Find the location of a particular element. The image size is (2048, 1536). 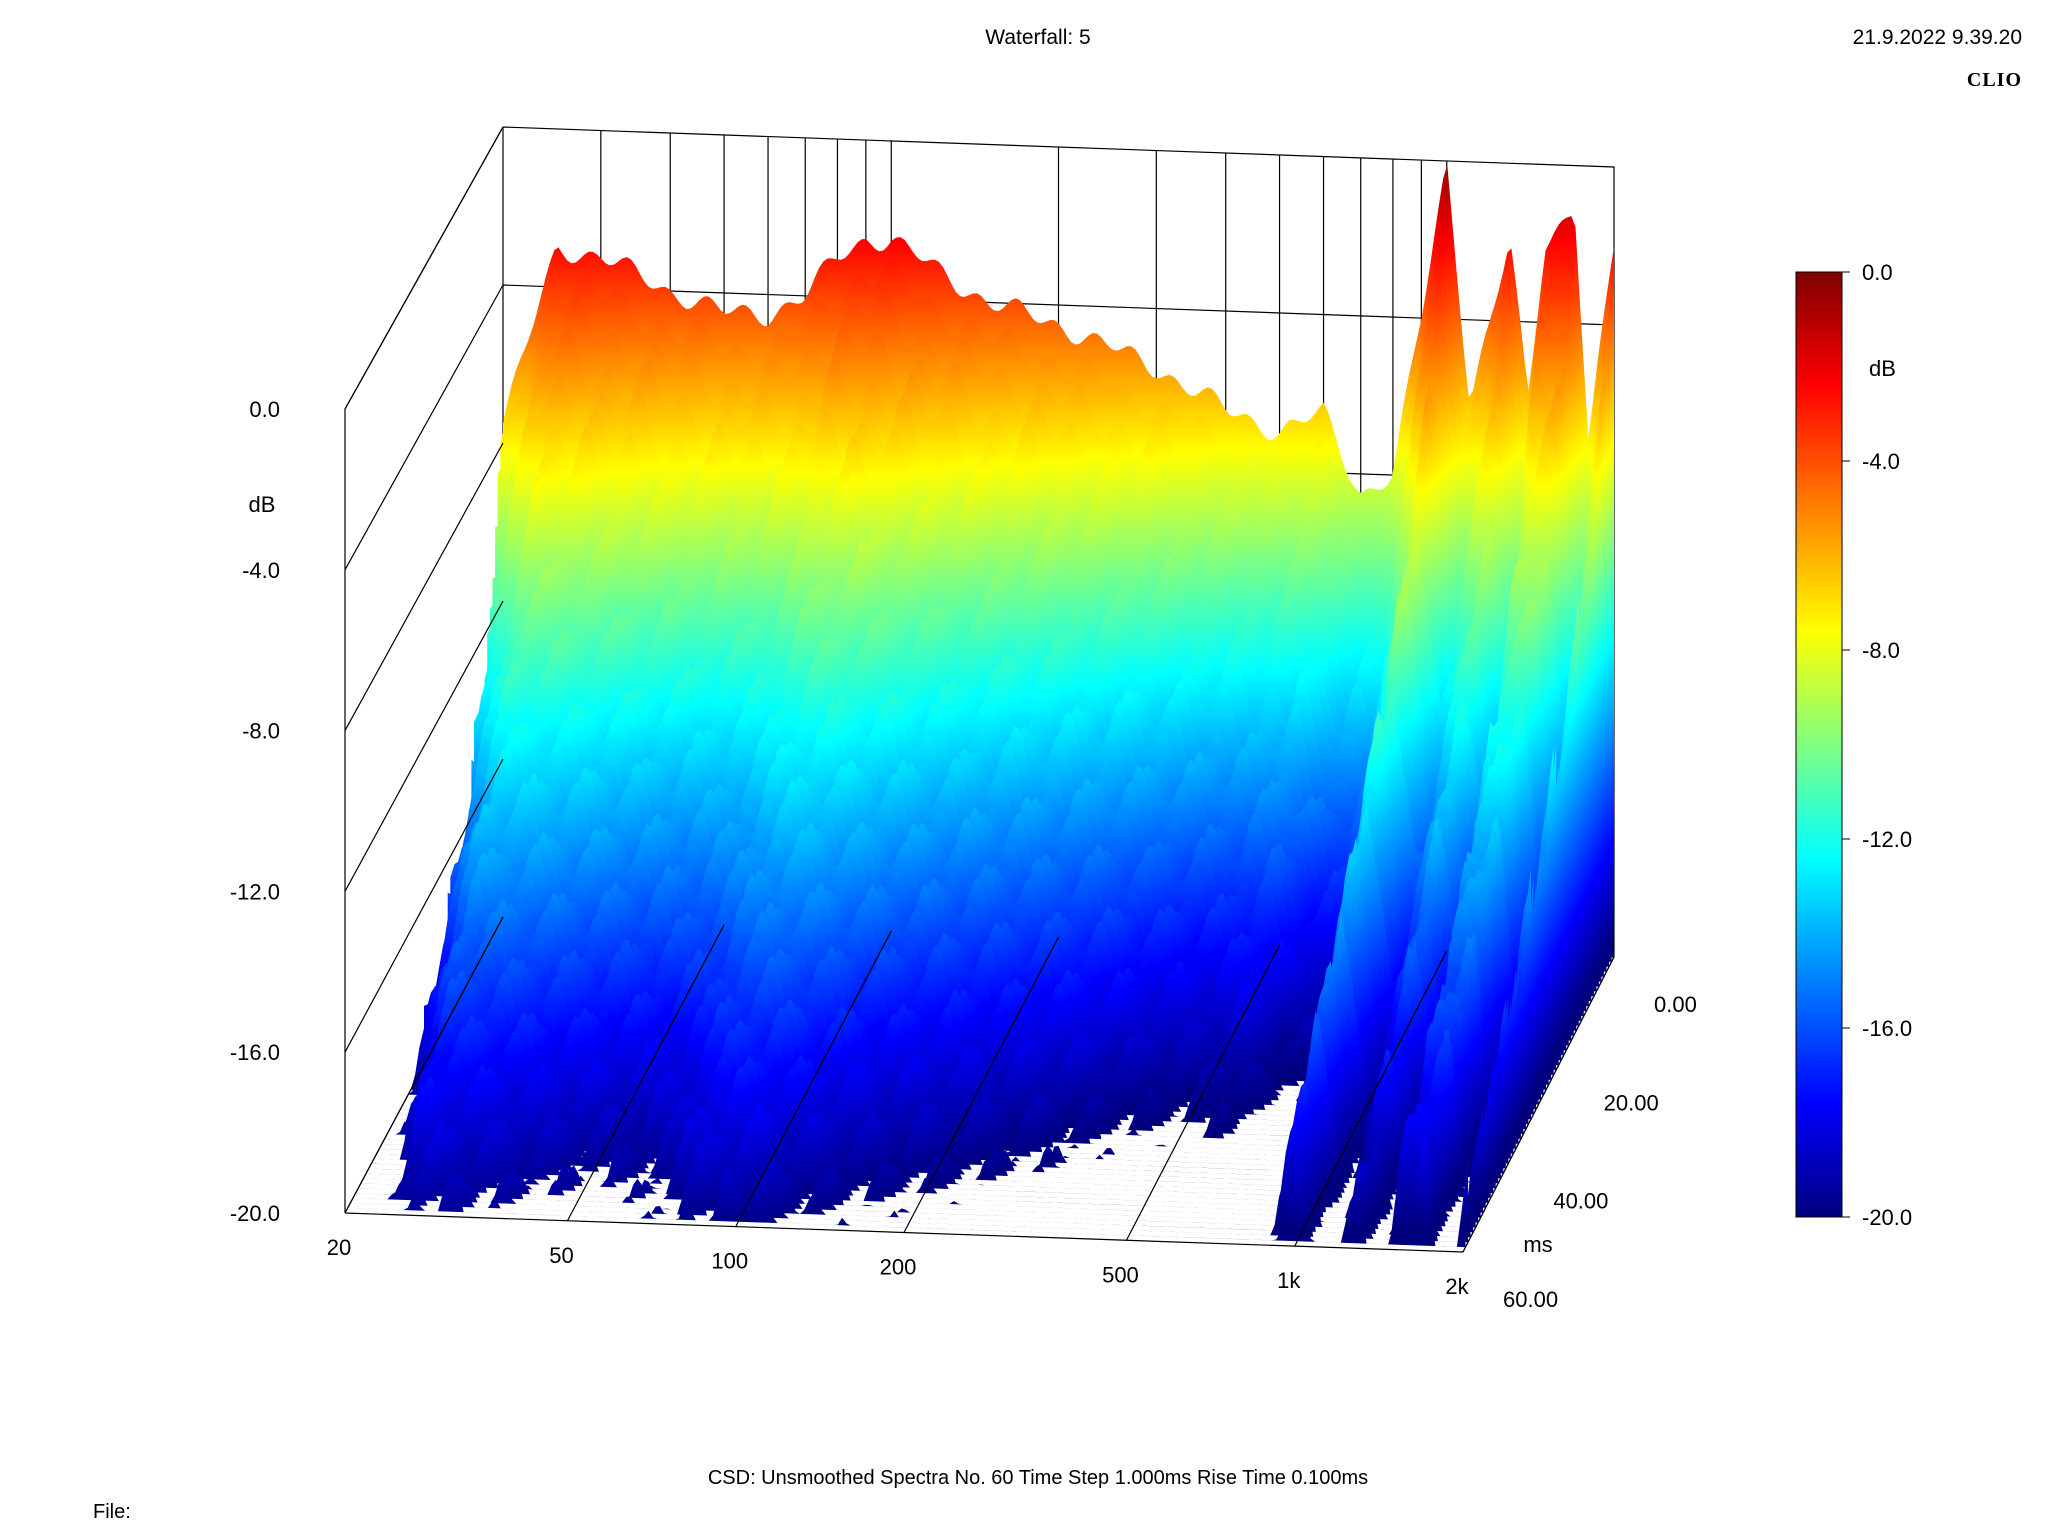

brand-logo: CLIO is located at coordinates (1994, 80).